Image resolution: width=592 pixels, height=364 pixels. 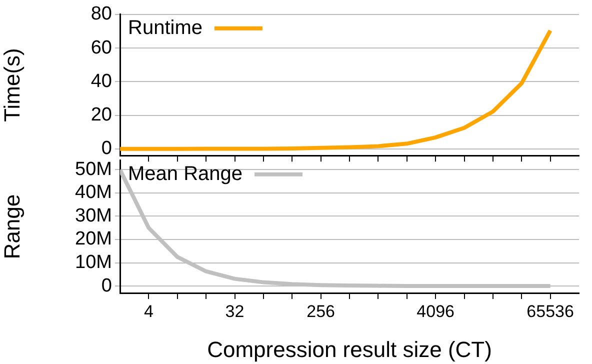 What do you see at coordinates (185, 173) in the screenshot?
I see `legend-label: Mean Range` at bounding box center [185, 173].